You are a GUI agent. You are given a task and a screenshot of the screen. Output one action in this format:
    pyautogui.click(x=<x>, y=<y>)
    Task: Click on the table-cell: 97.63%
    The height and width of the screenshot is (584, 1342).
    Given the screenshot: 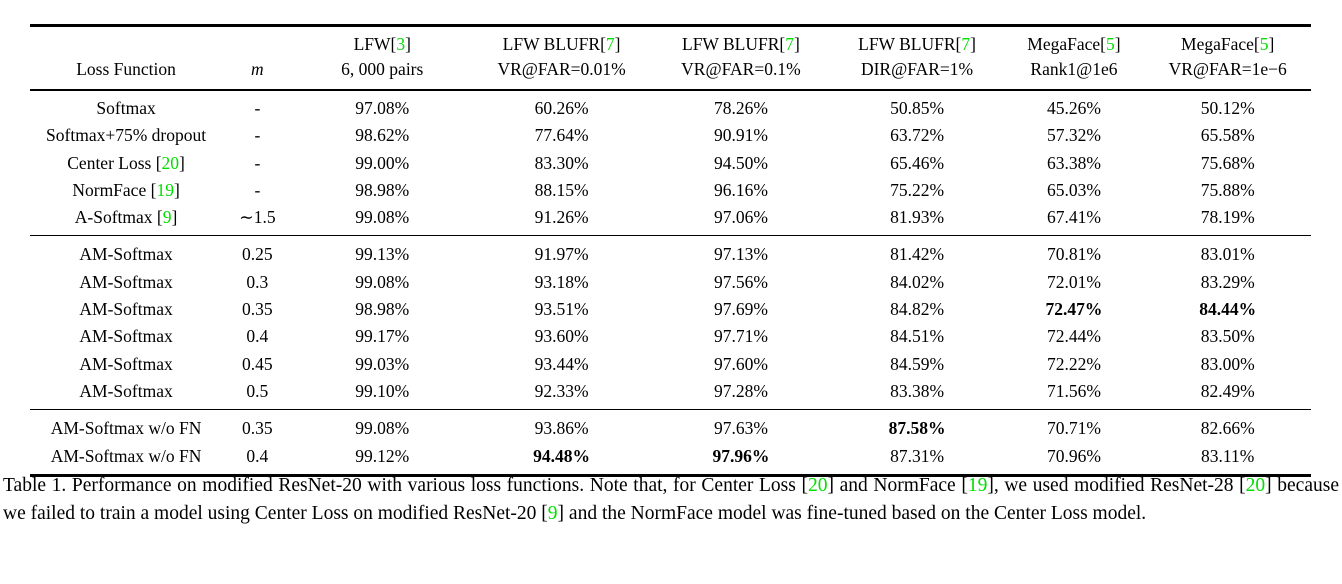 What is the action you would take?
    pyautogui.click(x=741, y=426)
    